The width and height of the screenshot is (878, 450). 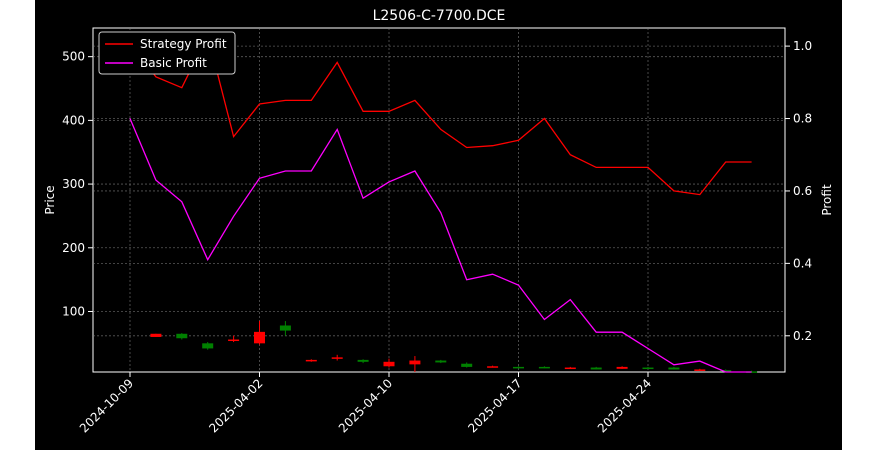 I want to click on y-tick-label-right: 0.2, so click(x=802, y=336).